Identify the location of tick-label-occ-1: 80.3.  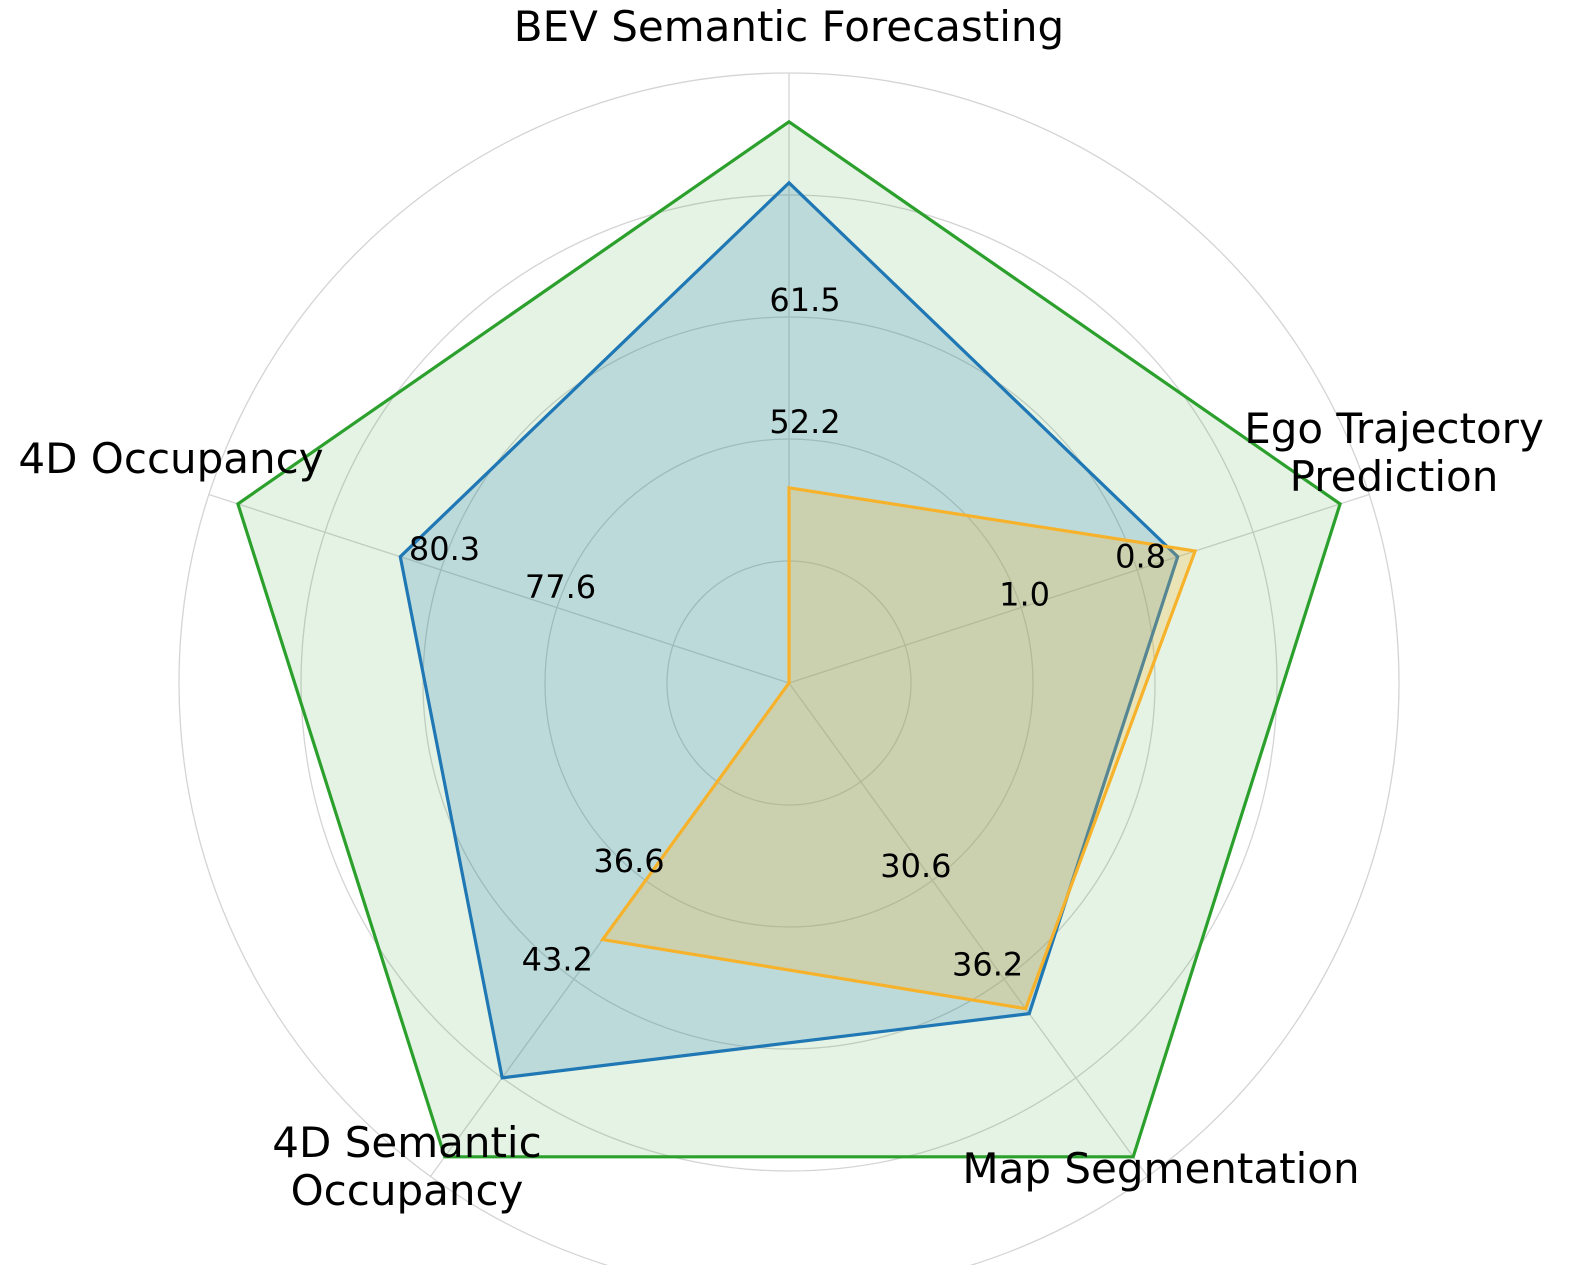
(444, 549).